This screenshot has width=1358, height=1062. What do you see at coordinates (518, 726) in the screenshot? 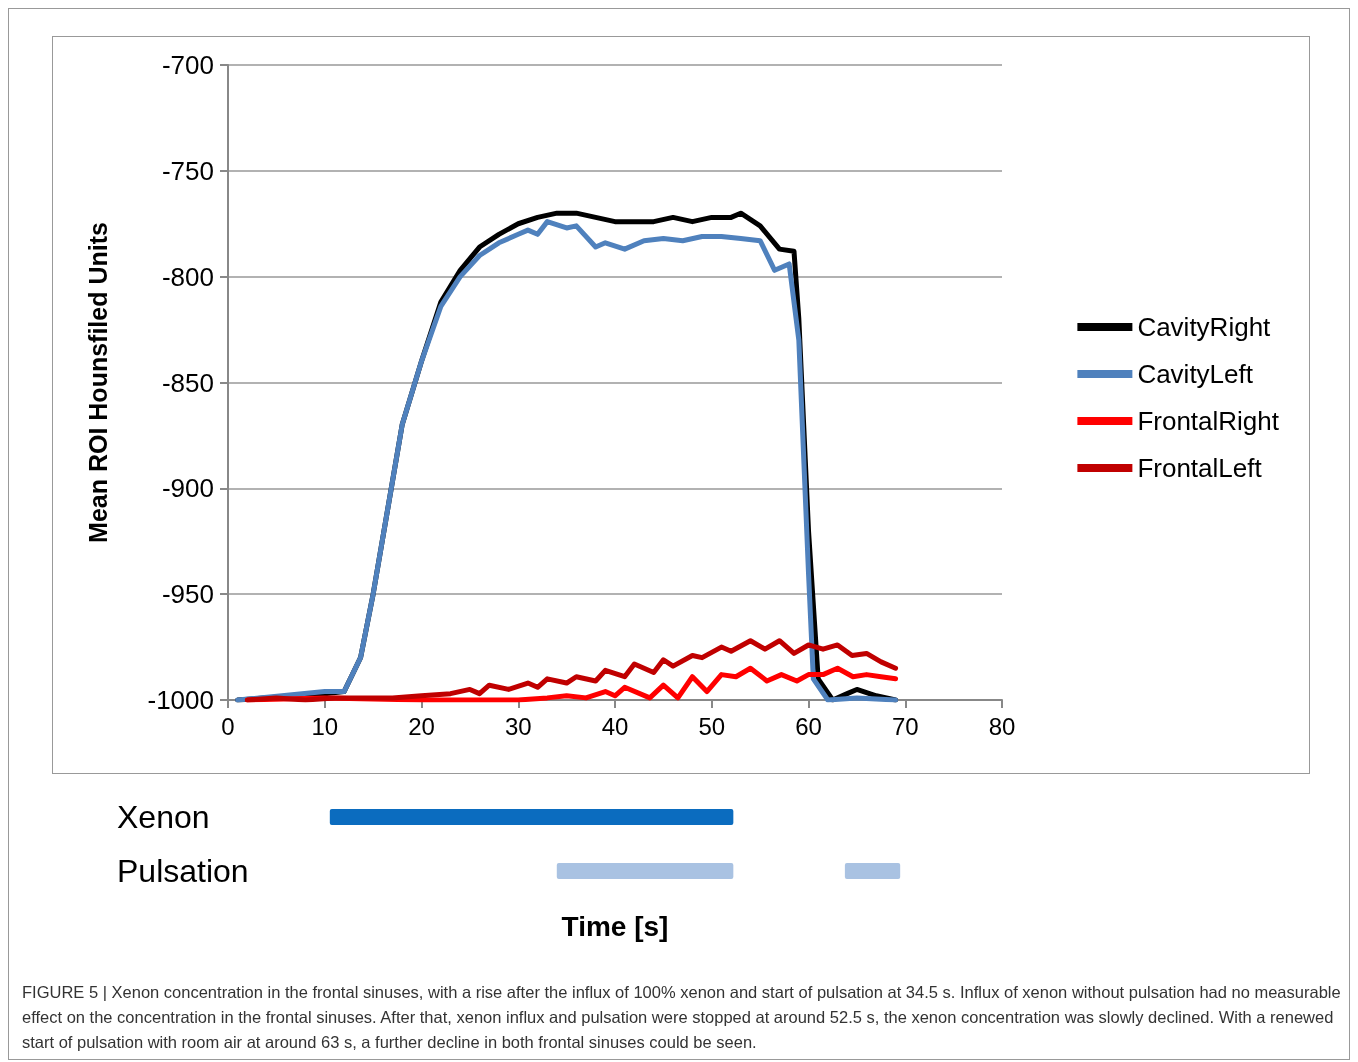
I see `x-tick-label: 30` at bounding box center [518, 726].